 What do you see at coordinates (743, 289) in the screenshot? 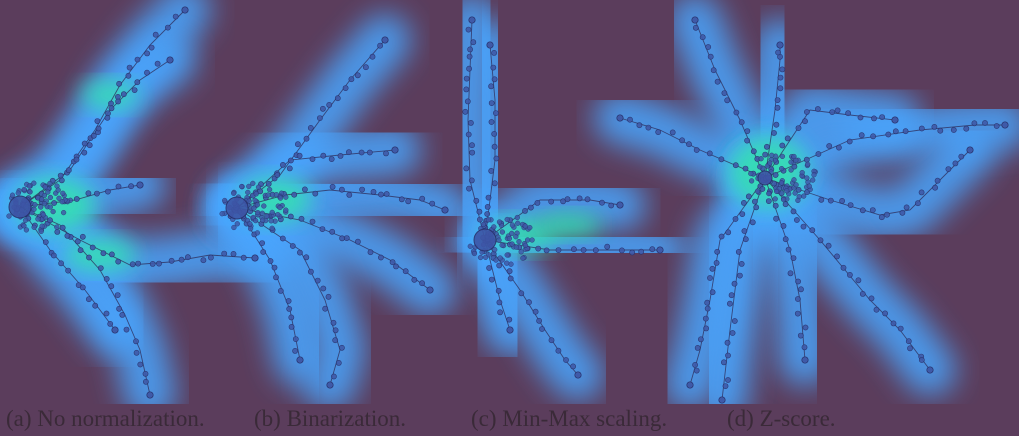
I see `graph-edge-panel-d` at bounding box center [743, 289].